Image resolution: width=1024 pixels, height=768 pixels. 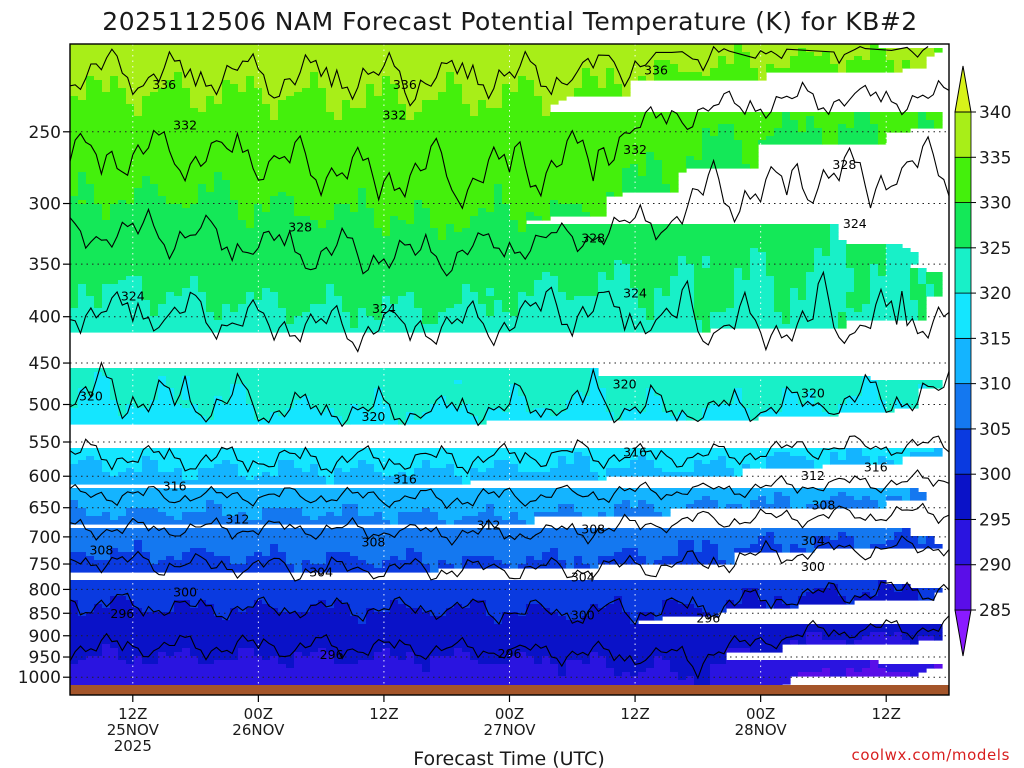 What do you see at coordinates (634, 714) in the screenshot?
I see `x-tick-label: 12Z` at bounding box center [634, 714].